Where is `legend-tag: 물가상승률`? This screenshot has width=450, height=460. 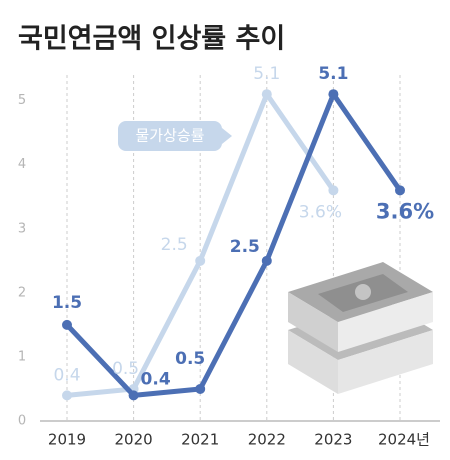 legend-tag: 물가상승률 is located at coordinates (175, 136).